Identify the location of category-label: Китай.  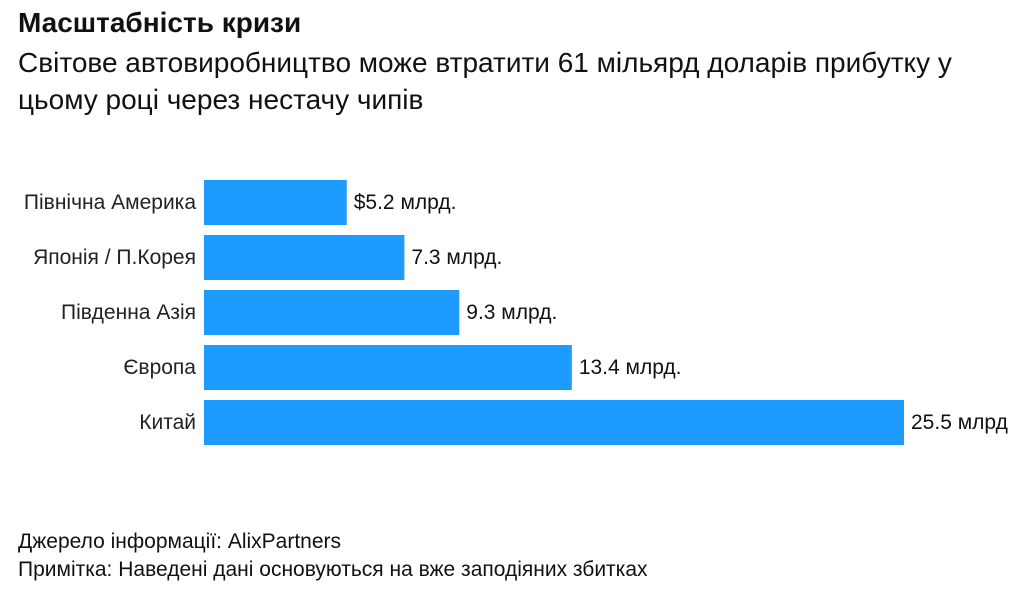
(167, 422).